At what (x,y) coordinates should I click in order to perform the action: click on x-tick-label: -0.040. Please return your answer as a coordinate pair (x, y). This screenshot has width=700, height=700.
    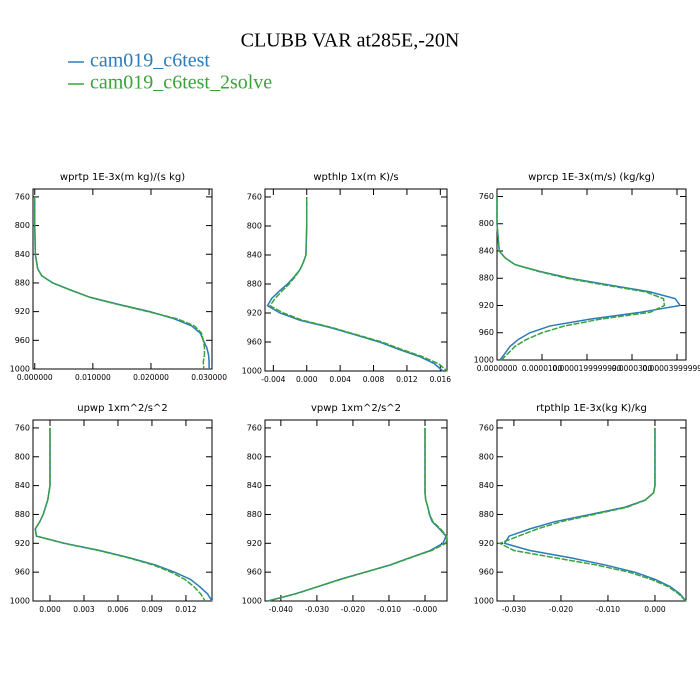
    Looking at the image, I should click on (281, 609).